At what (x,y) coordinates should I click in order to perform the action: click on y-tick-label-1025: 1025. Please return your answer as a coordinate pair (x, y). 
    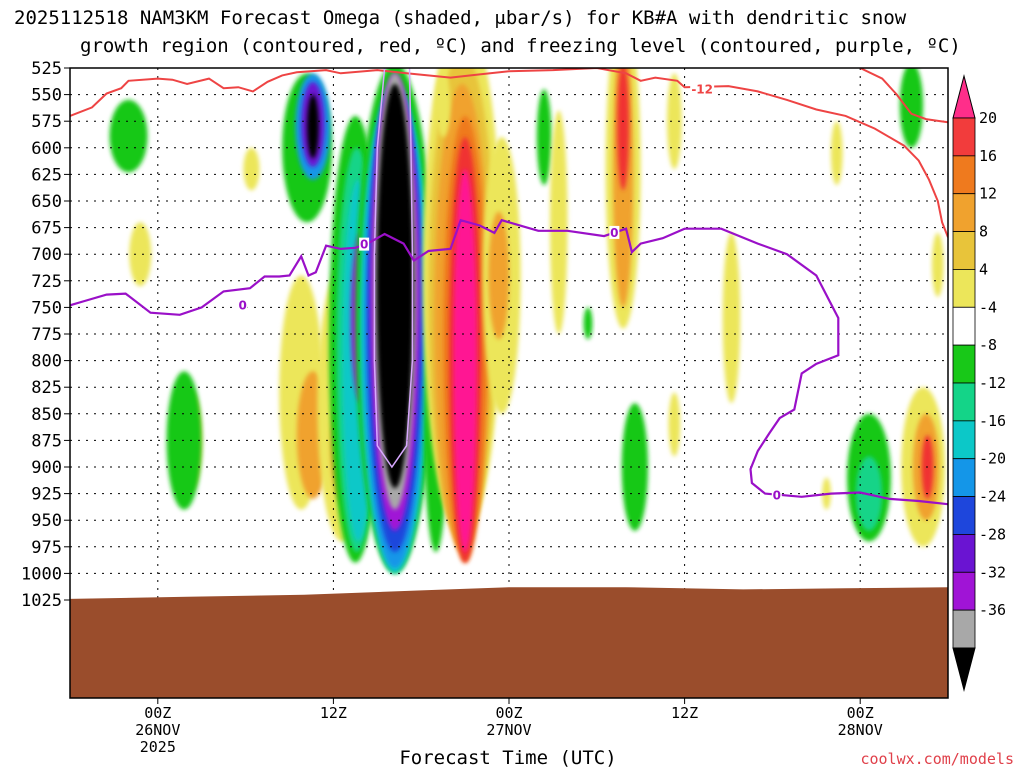
    Looking at the image, I should click on (41, 601).